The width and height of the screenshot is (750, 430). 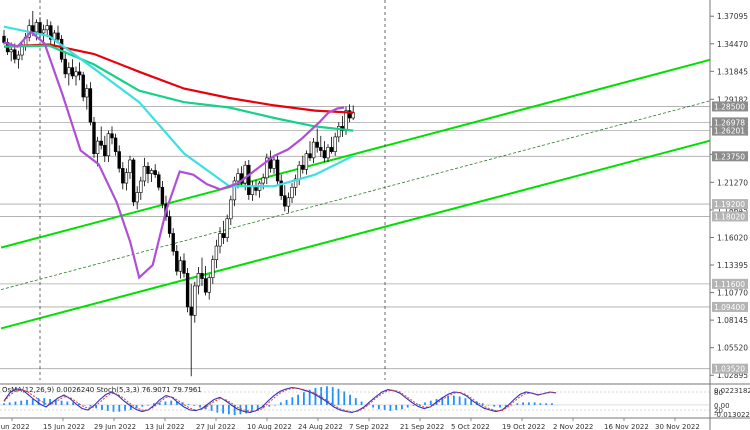 I want to click on oscillator-scale-label: 0.0223182, so click(x=732, y=391).